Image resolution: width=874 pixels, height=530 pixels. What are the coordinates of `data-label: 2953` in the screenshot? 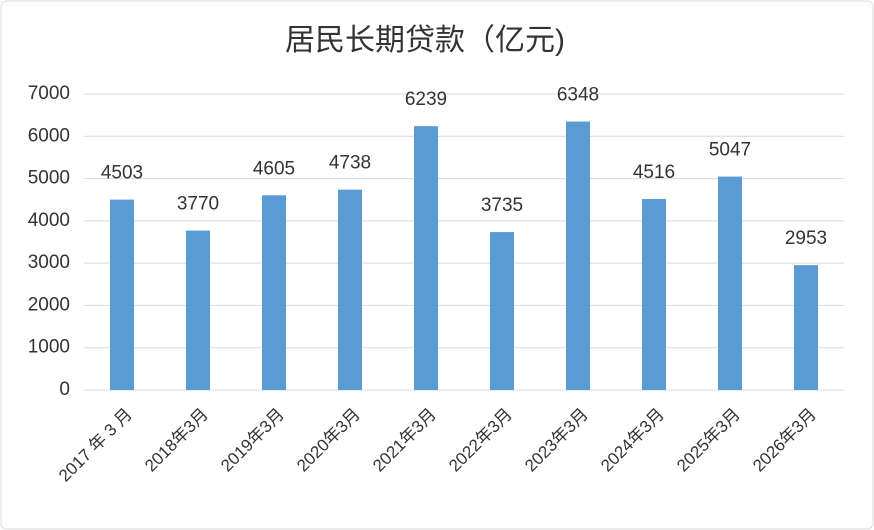 It's located at (806, 238).